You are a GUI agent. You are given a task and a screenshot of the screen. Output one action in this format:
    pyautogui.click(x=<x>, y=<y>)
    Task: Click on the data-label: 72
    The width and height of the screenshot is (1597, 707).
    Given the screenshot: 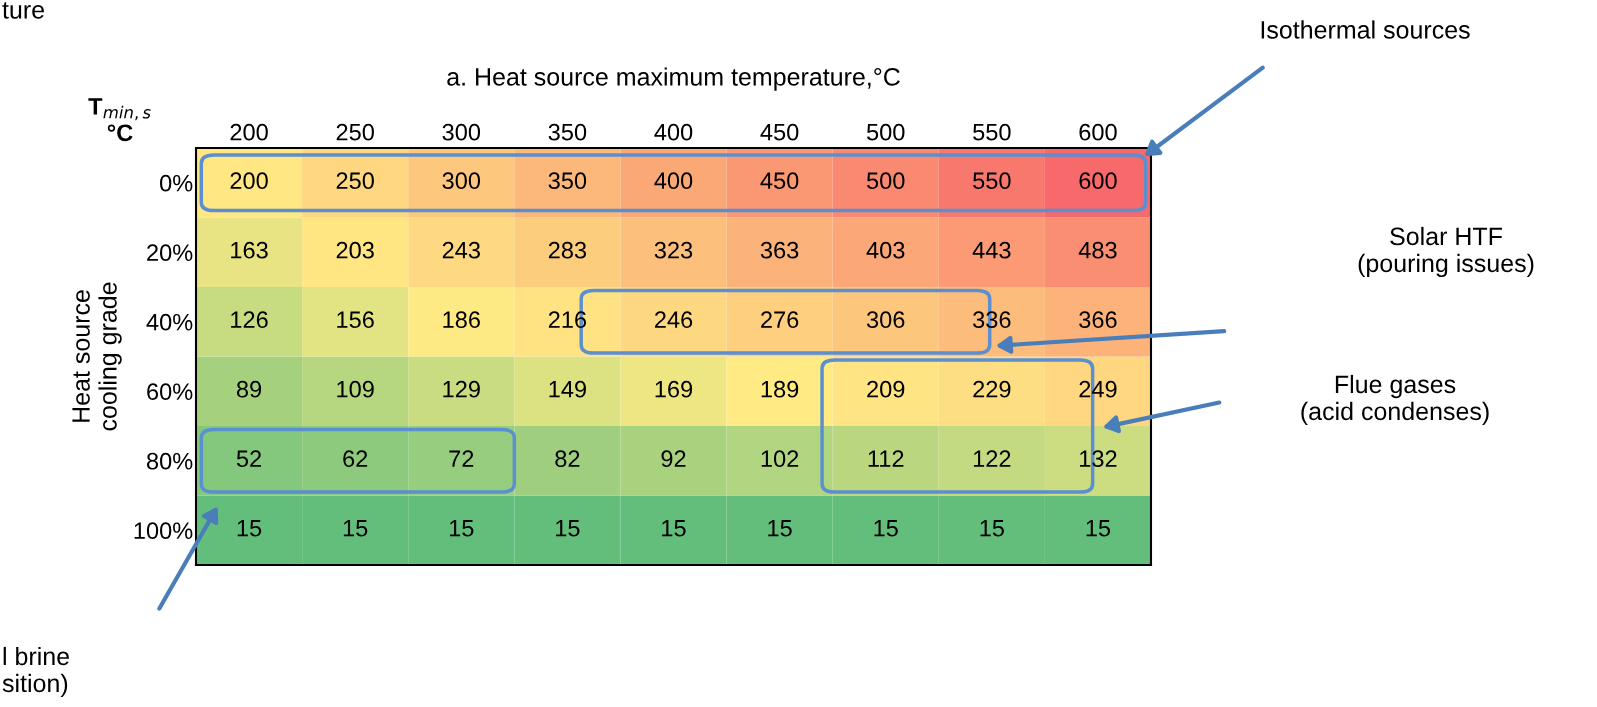 What is the action you would take?
    pyautogui.click(x=461, y=458)
    